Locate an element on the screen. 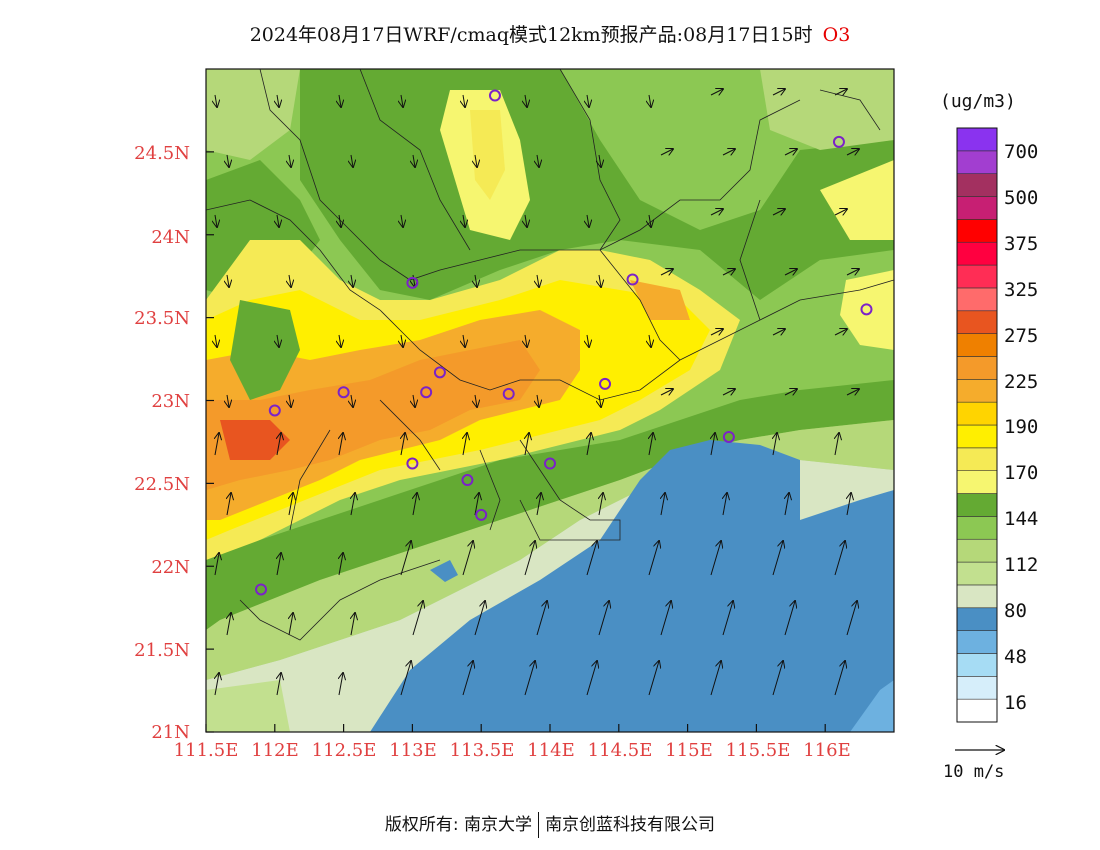 The height and width of the screenshot is (850, 1100). colorbar-label: 275 is located at coordinates (1021, 336).